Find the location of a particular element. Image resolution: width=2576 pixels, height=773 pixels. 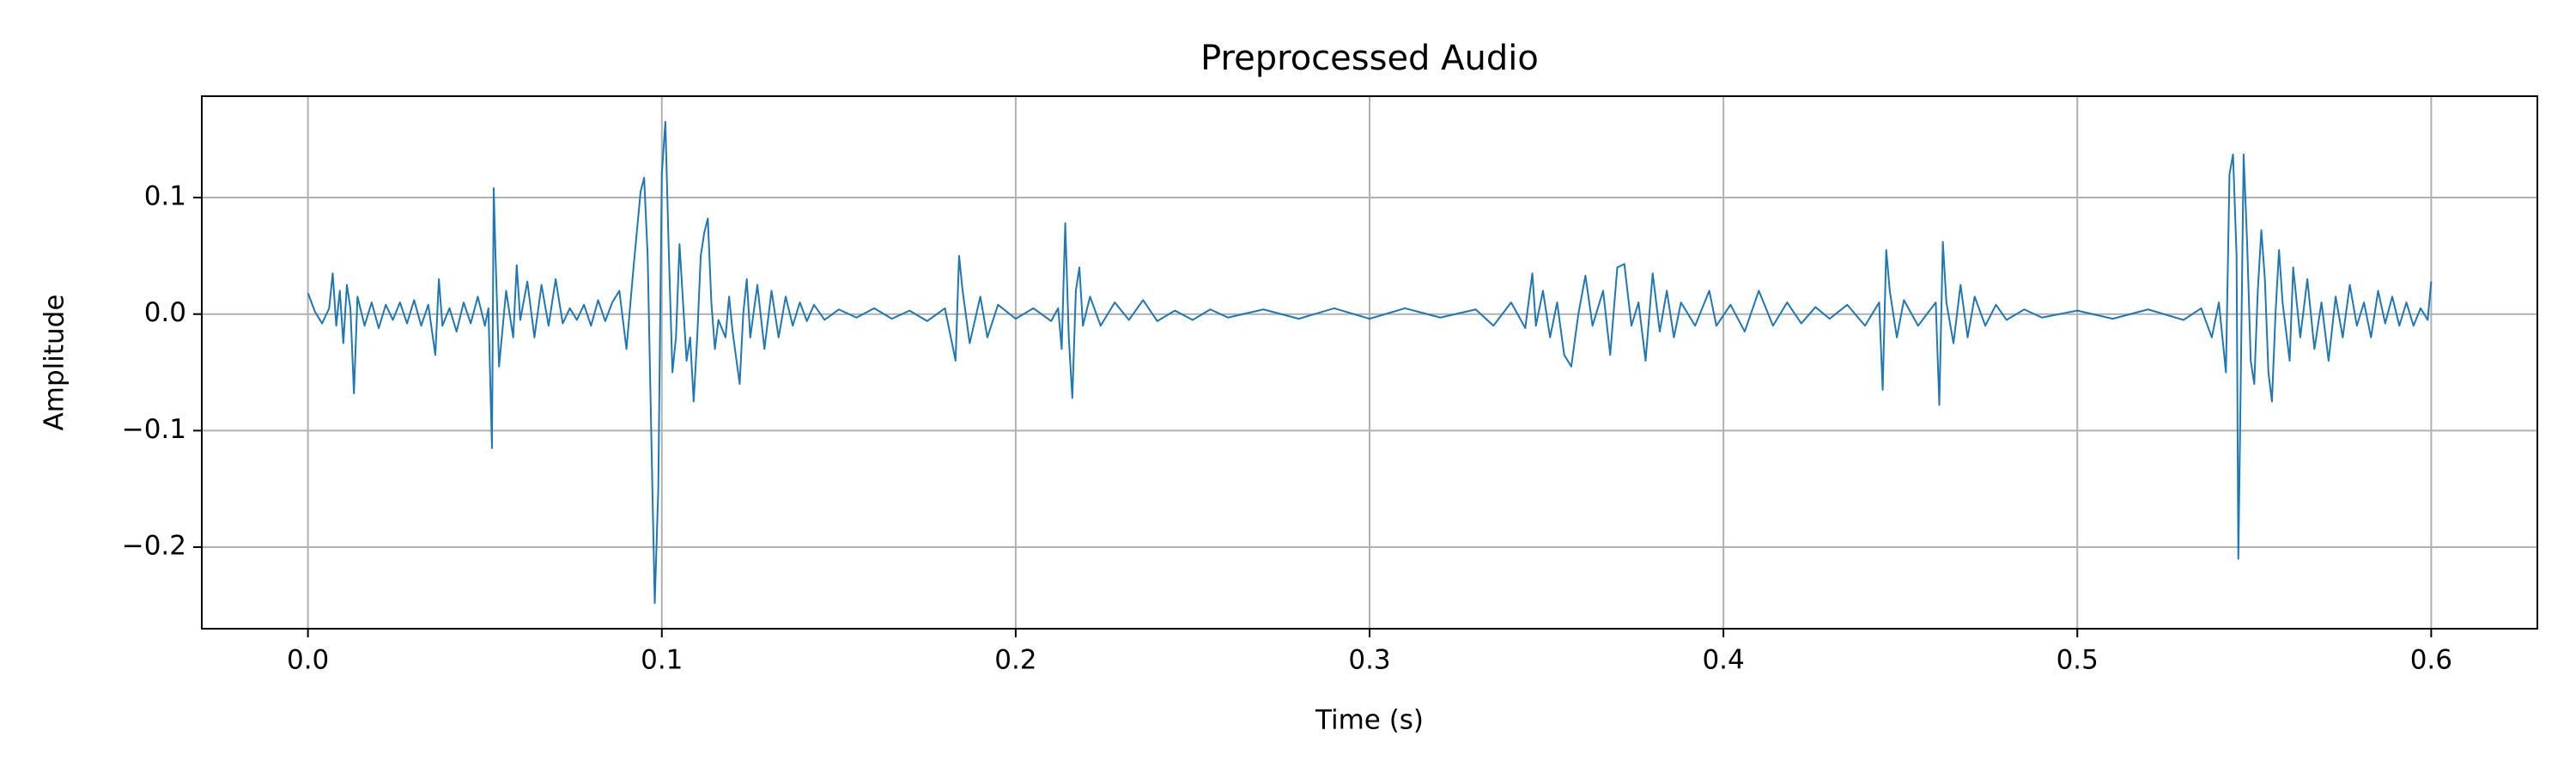

y-tick-label: 0.0 is located at coordinates (165, 312).